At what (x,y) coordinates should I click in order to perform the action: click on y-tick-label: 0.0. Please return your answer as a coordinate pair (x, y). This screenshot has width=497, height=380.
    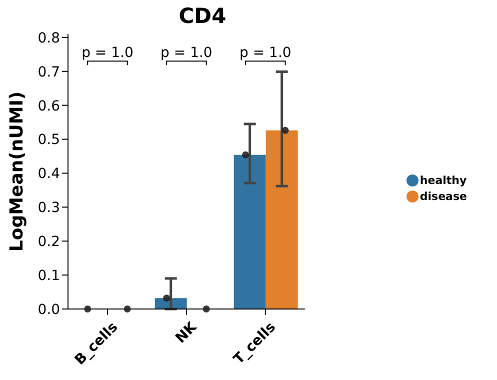
    Looking at the image, I should click on (49, 310).